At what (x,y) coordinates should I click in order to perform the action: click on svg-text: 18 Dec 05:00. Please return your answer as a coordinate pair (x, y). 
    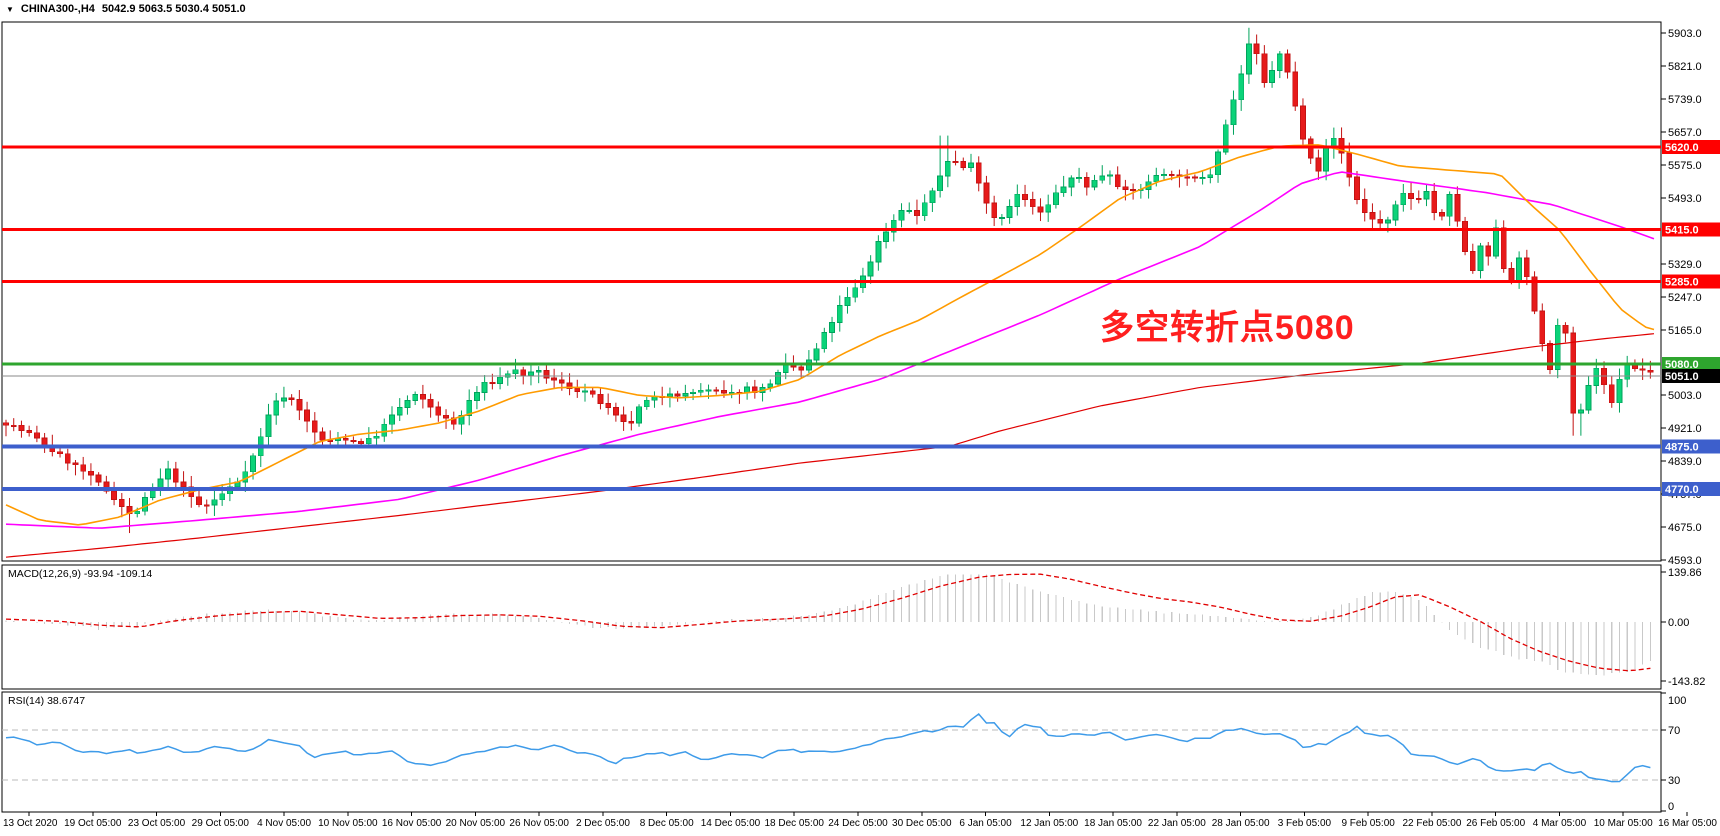
    Looking at the image, I should click on (794, 823).